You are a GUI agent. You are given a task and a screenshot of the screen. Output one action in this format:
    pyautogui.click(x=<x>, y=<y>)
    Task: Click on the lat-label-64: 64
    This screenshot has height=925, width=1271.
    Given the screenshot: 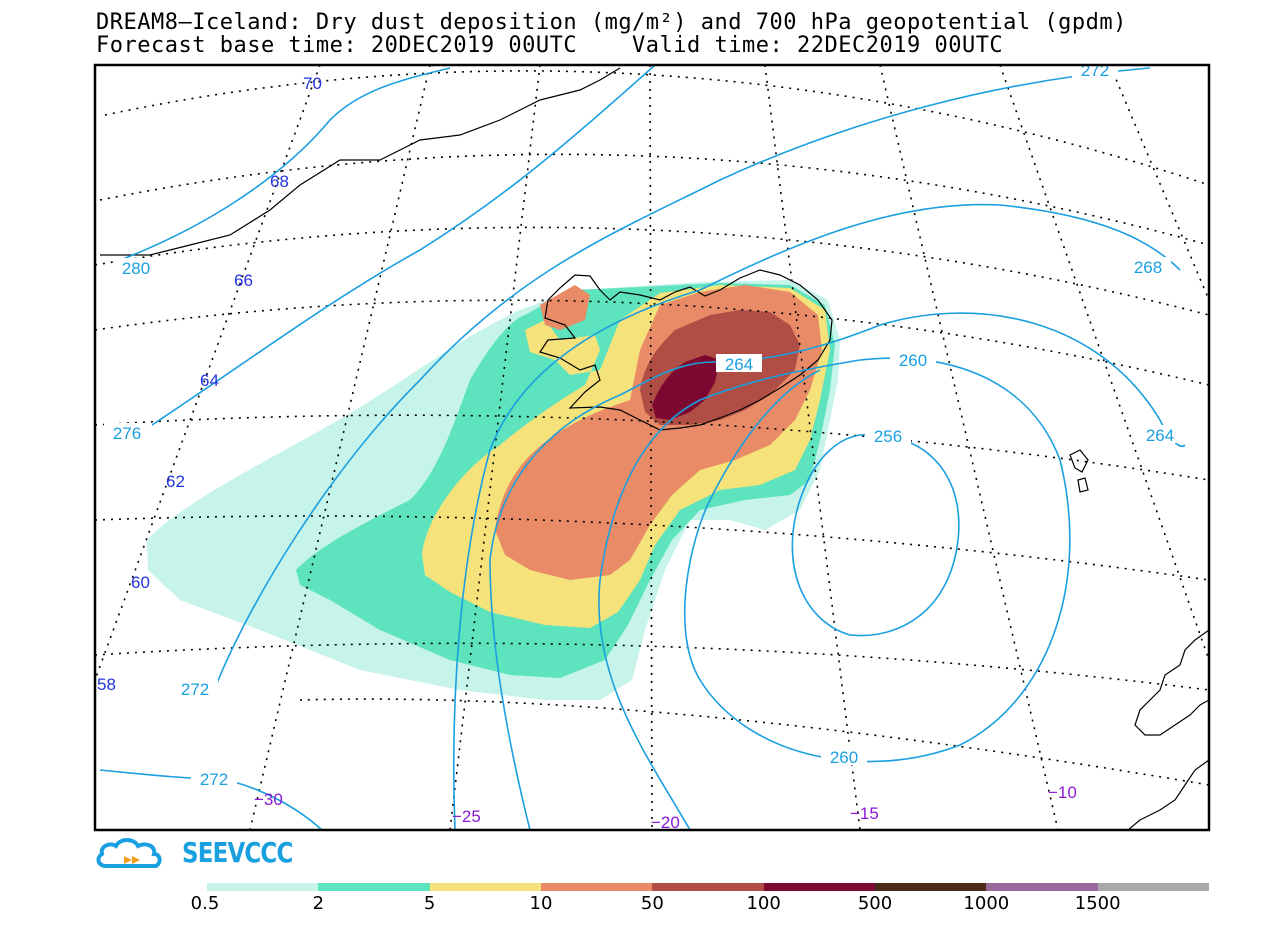 What is the action you would take?
    pyautogui.click(x=209, y=380)
    